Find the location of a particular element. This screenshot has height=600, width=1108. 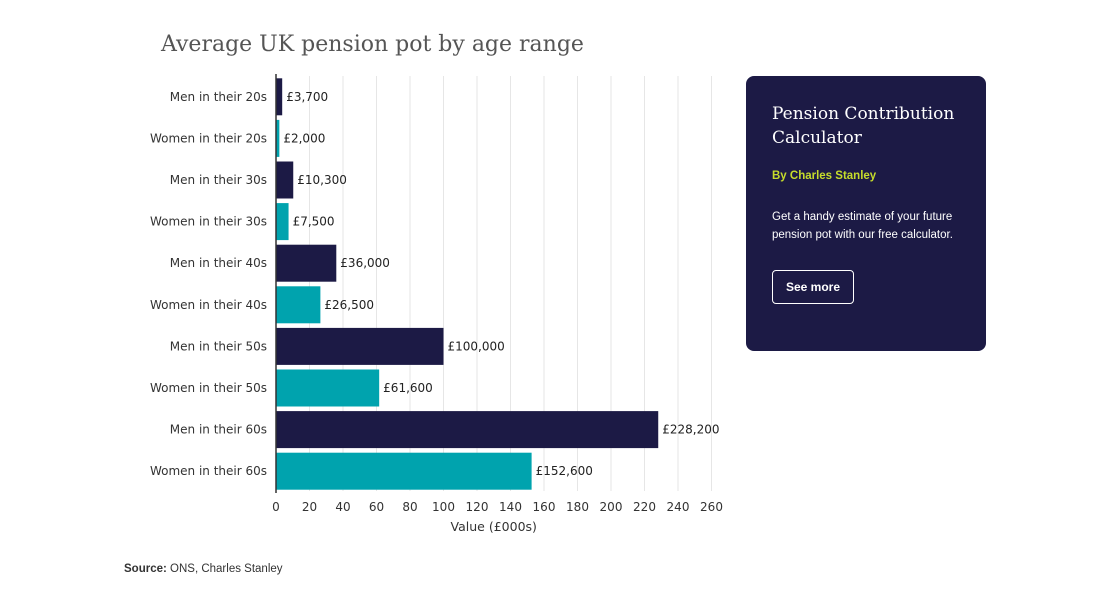

source-note: Source: ONS, Charles Stanley is located at coordinates (203, 569).